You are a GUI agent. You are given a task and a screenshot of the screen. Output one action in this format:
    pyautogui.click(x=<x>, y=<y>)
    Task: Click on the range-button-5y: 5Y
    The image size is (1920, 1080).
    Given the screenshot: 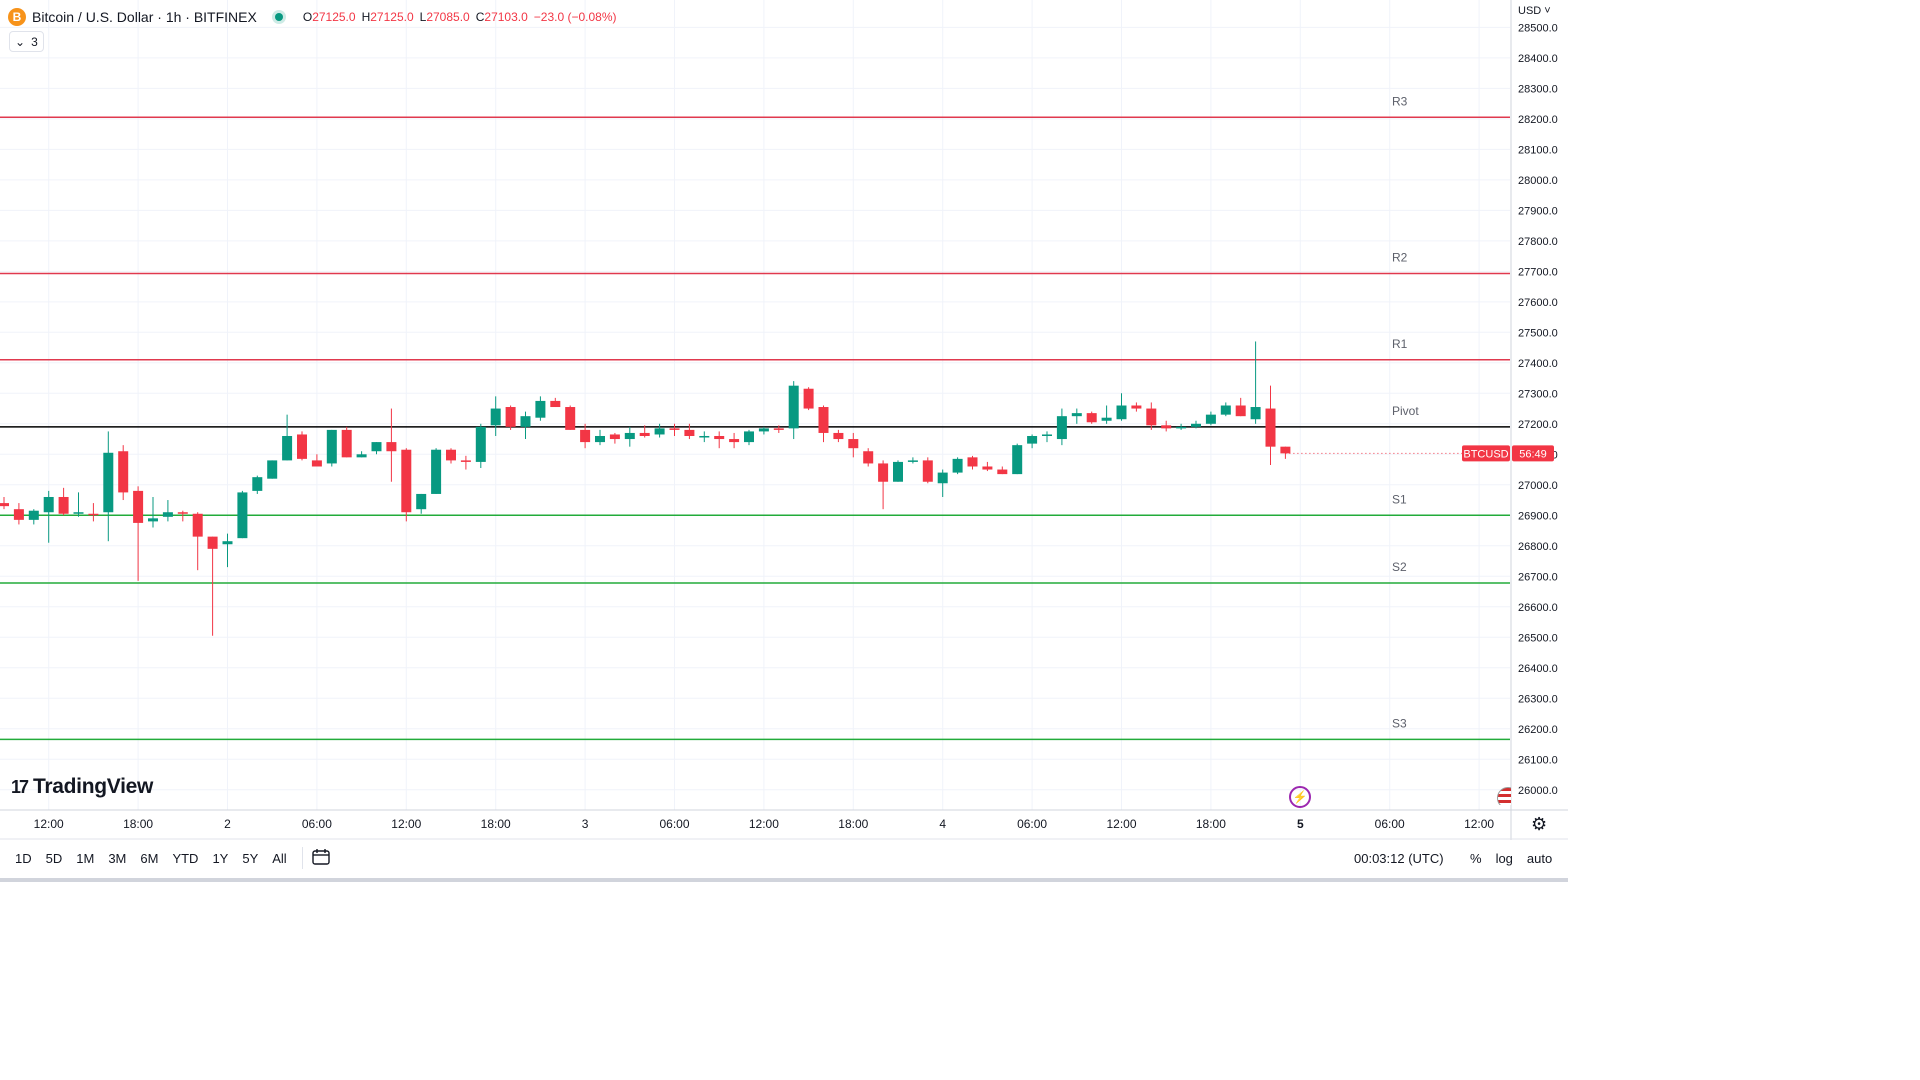 What is the action you would take?
    pyautogui.click(x=250, y=858)
    